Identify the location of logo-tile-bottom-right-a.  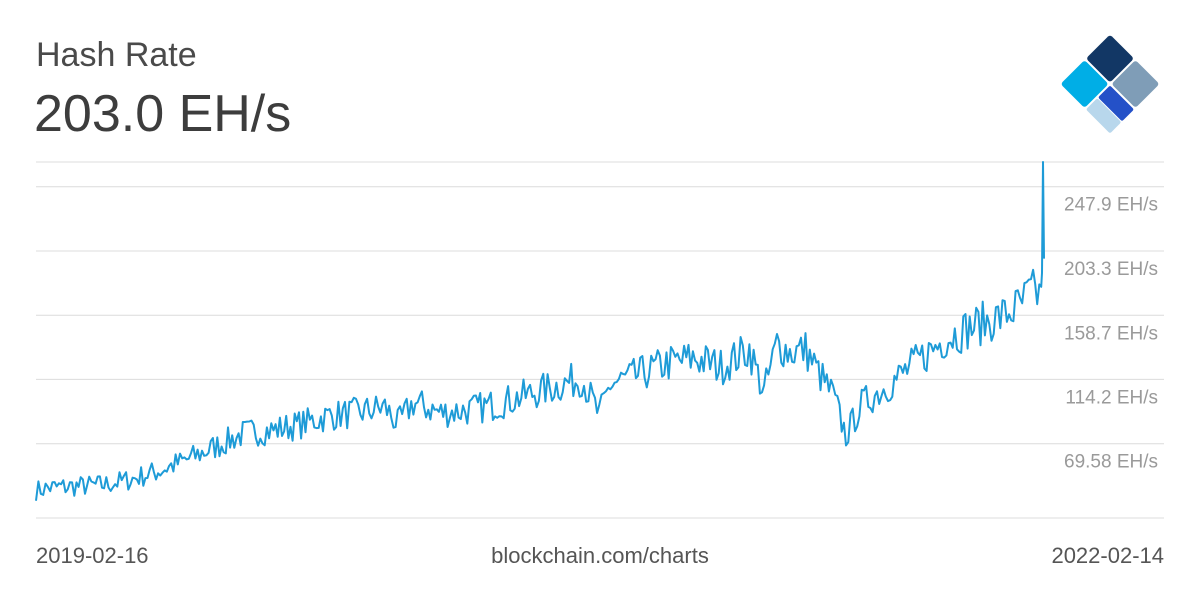
(1116, 103).